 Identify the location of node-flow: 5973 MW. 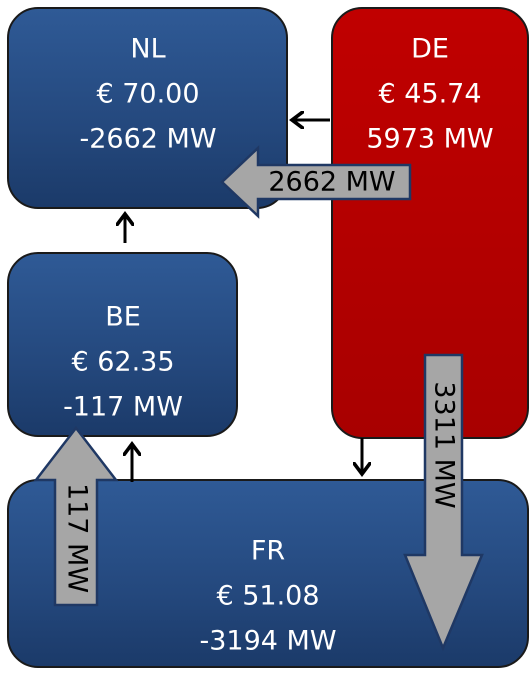
(429, 139).